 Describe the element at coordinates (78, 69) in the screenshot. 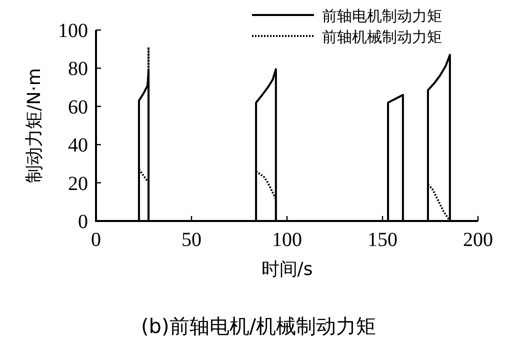

I see `y-tick-label: 80` at that location.